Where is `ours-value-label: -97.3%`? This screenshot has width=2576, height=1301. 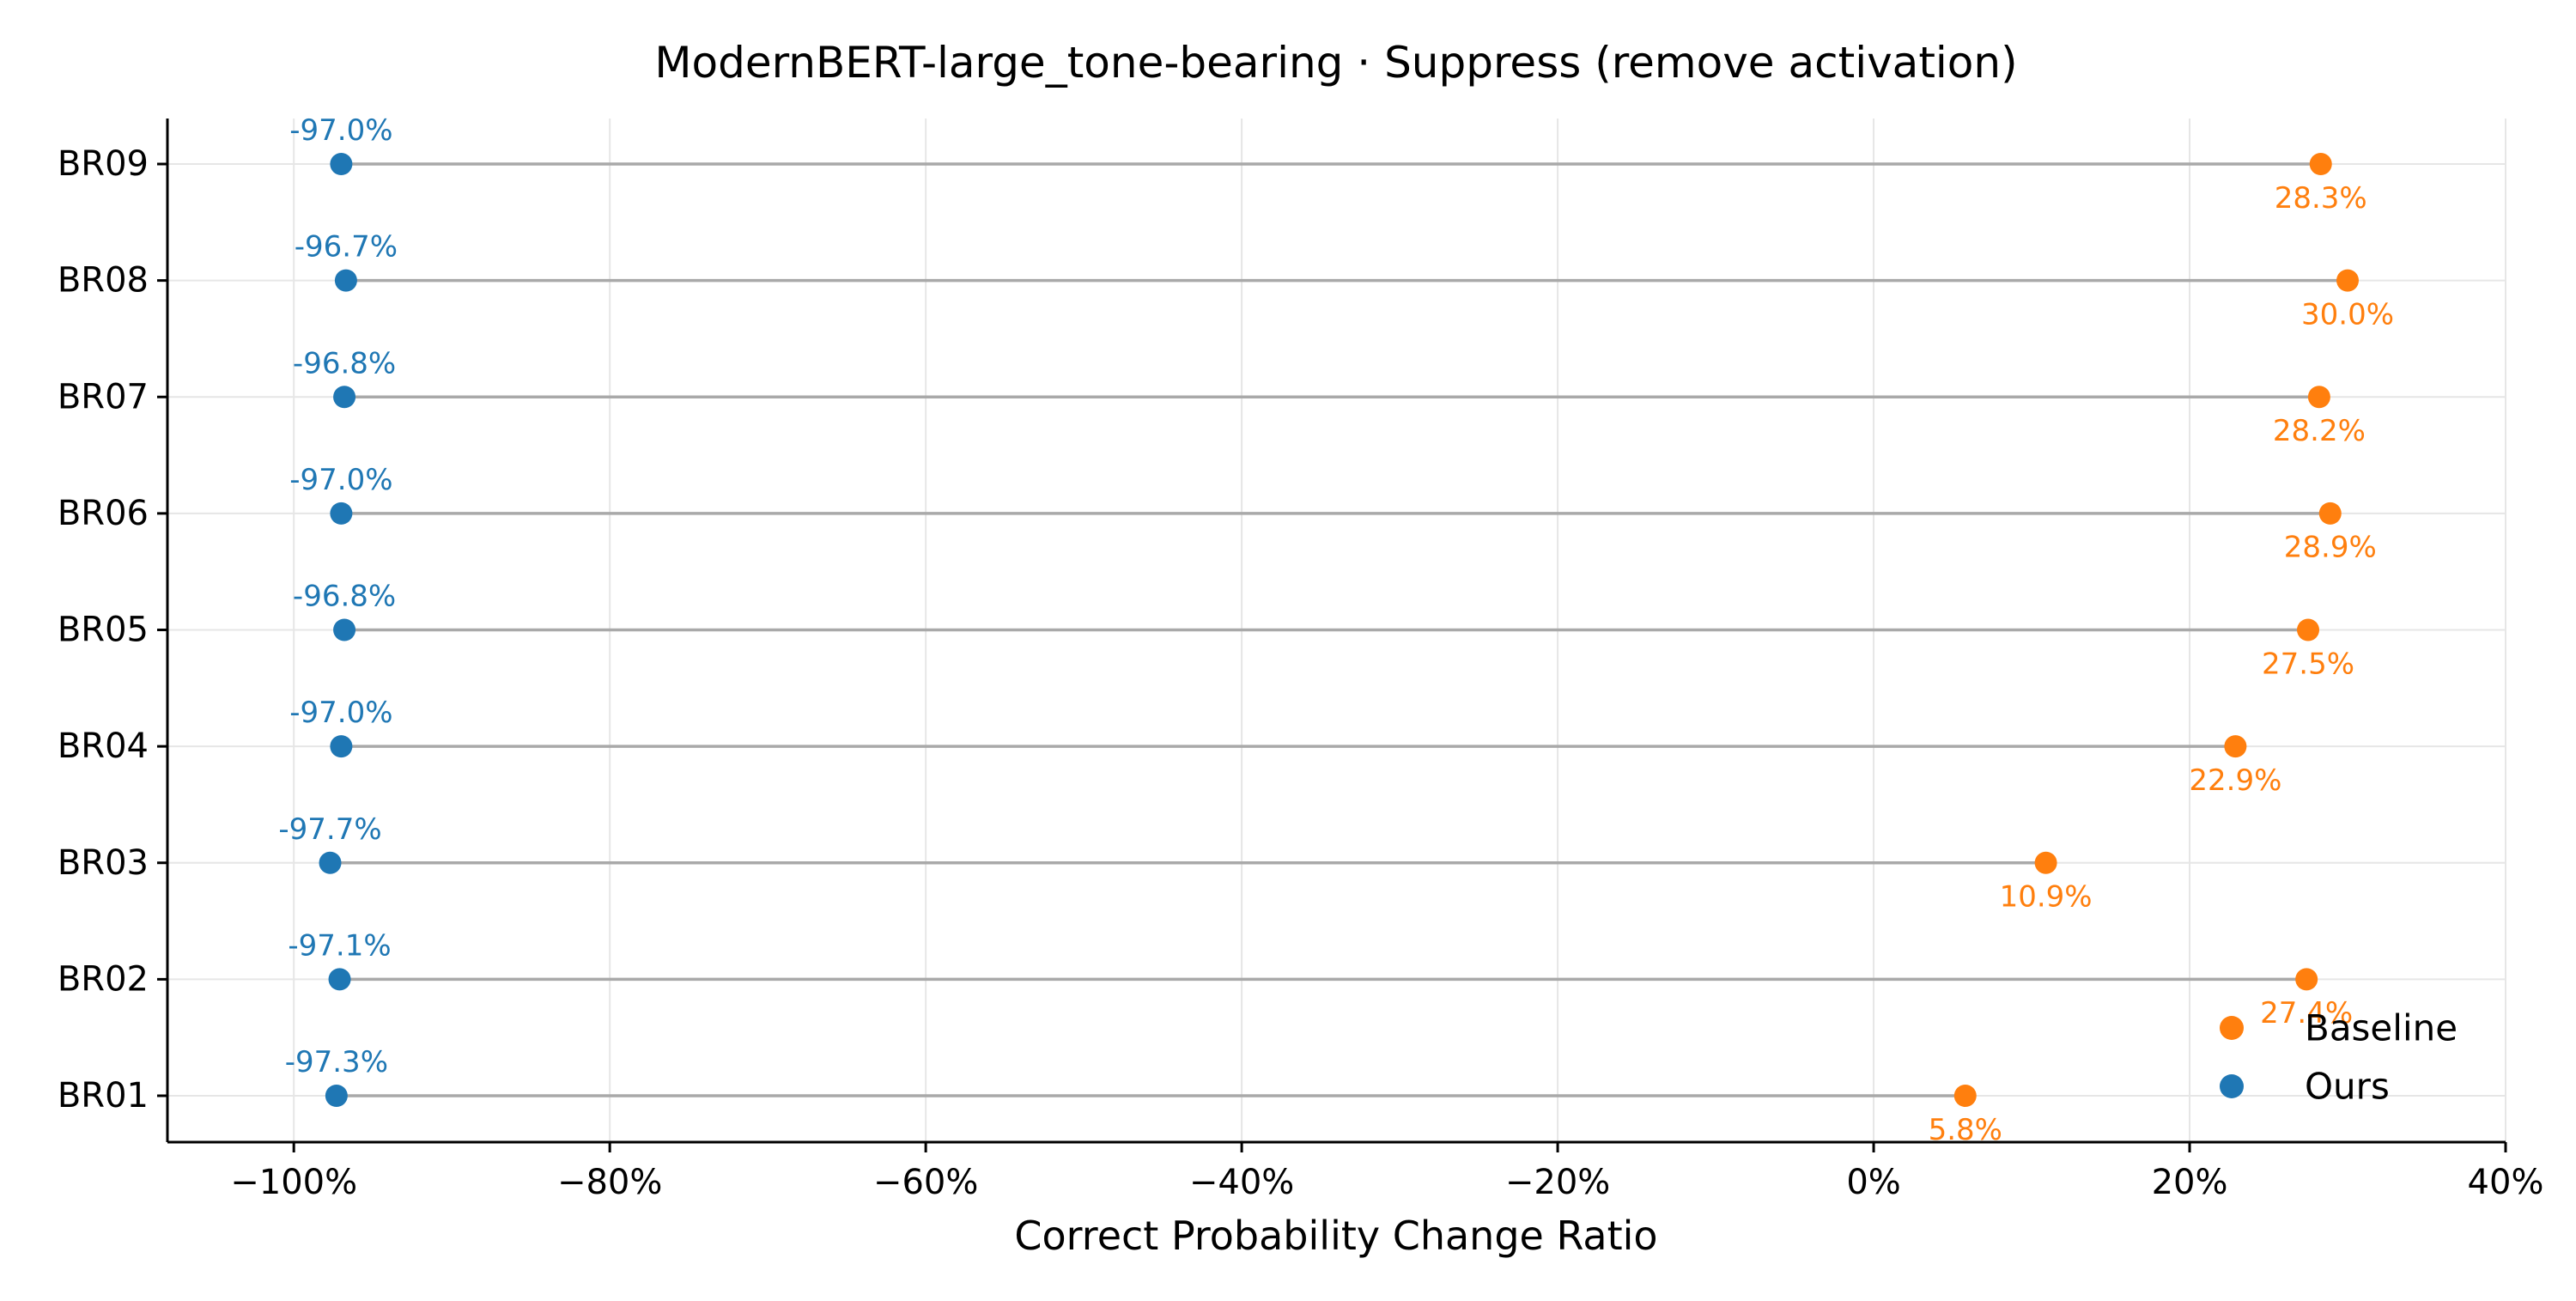
ours-value-label: -97.3% is located at coordinates (336, 1062).